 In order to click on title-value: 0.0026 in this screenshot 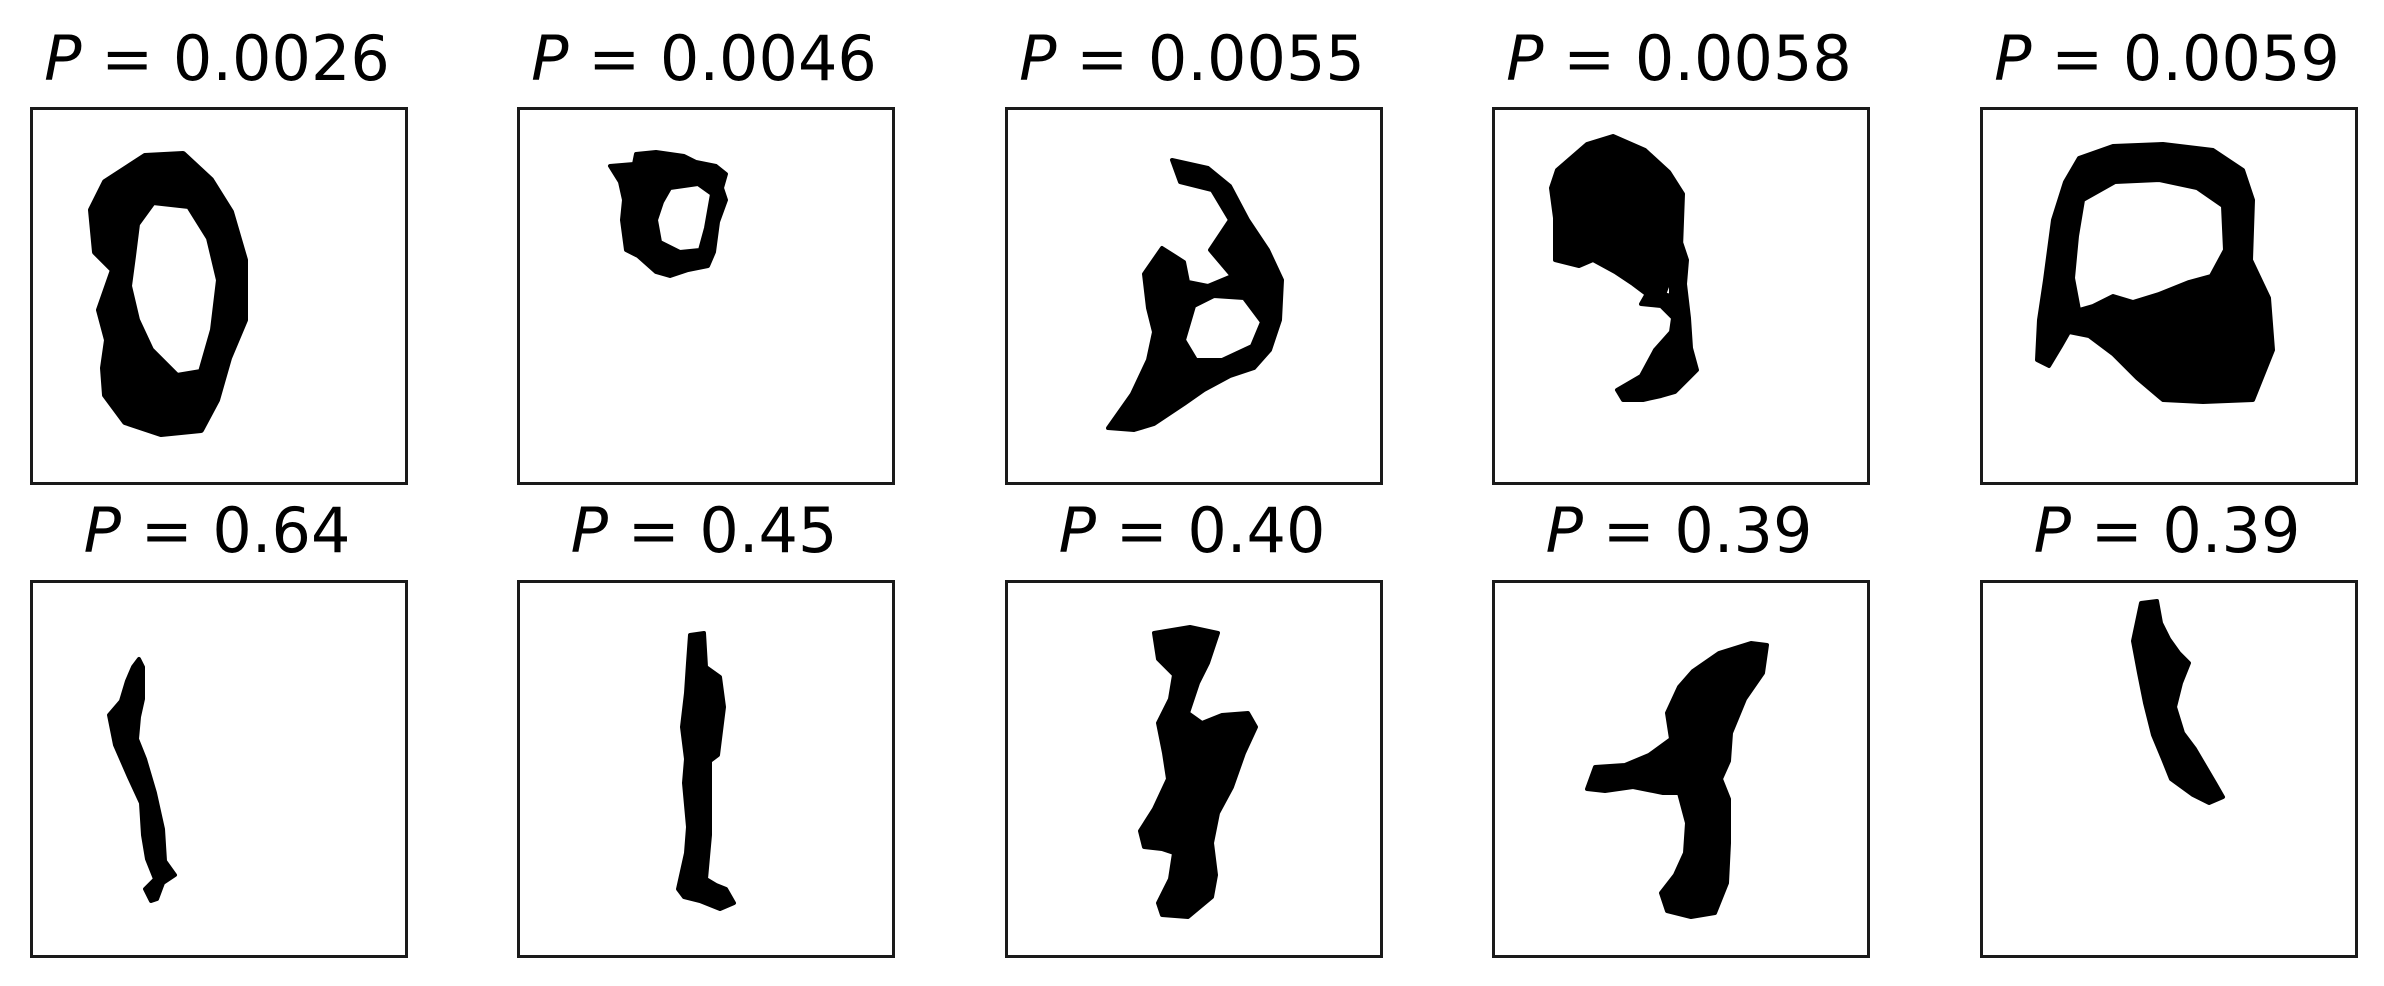, I will do `click(281, 58)`.